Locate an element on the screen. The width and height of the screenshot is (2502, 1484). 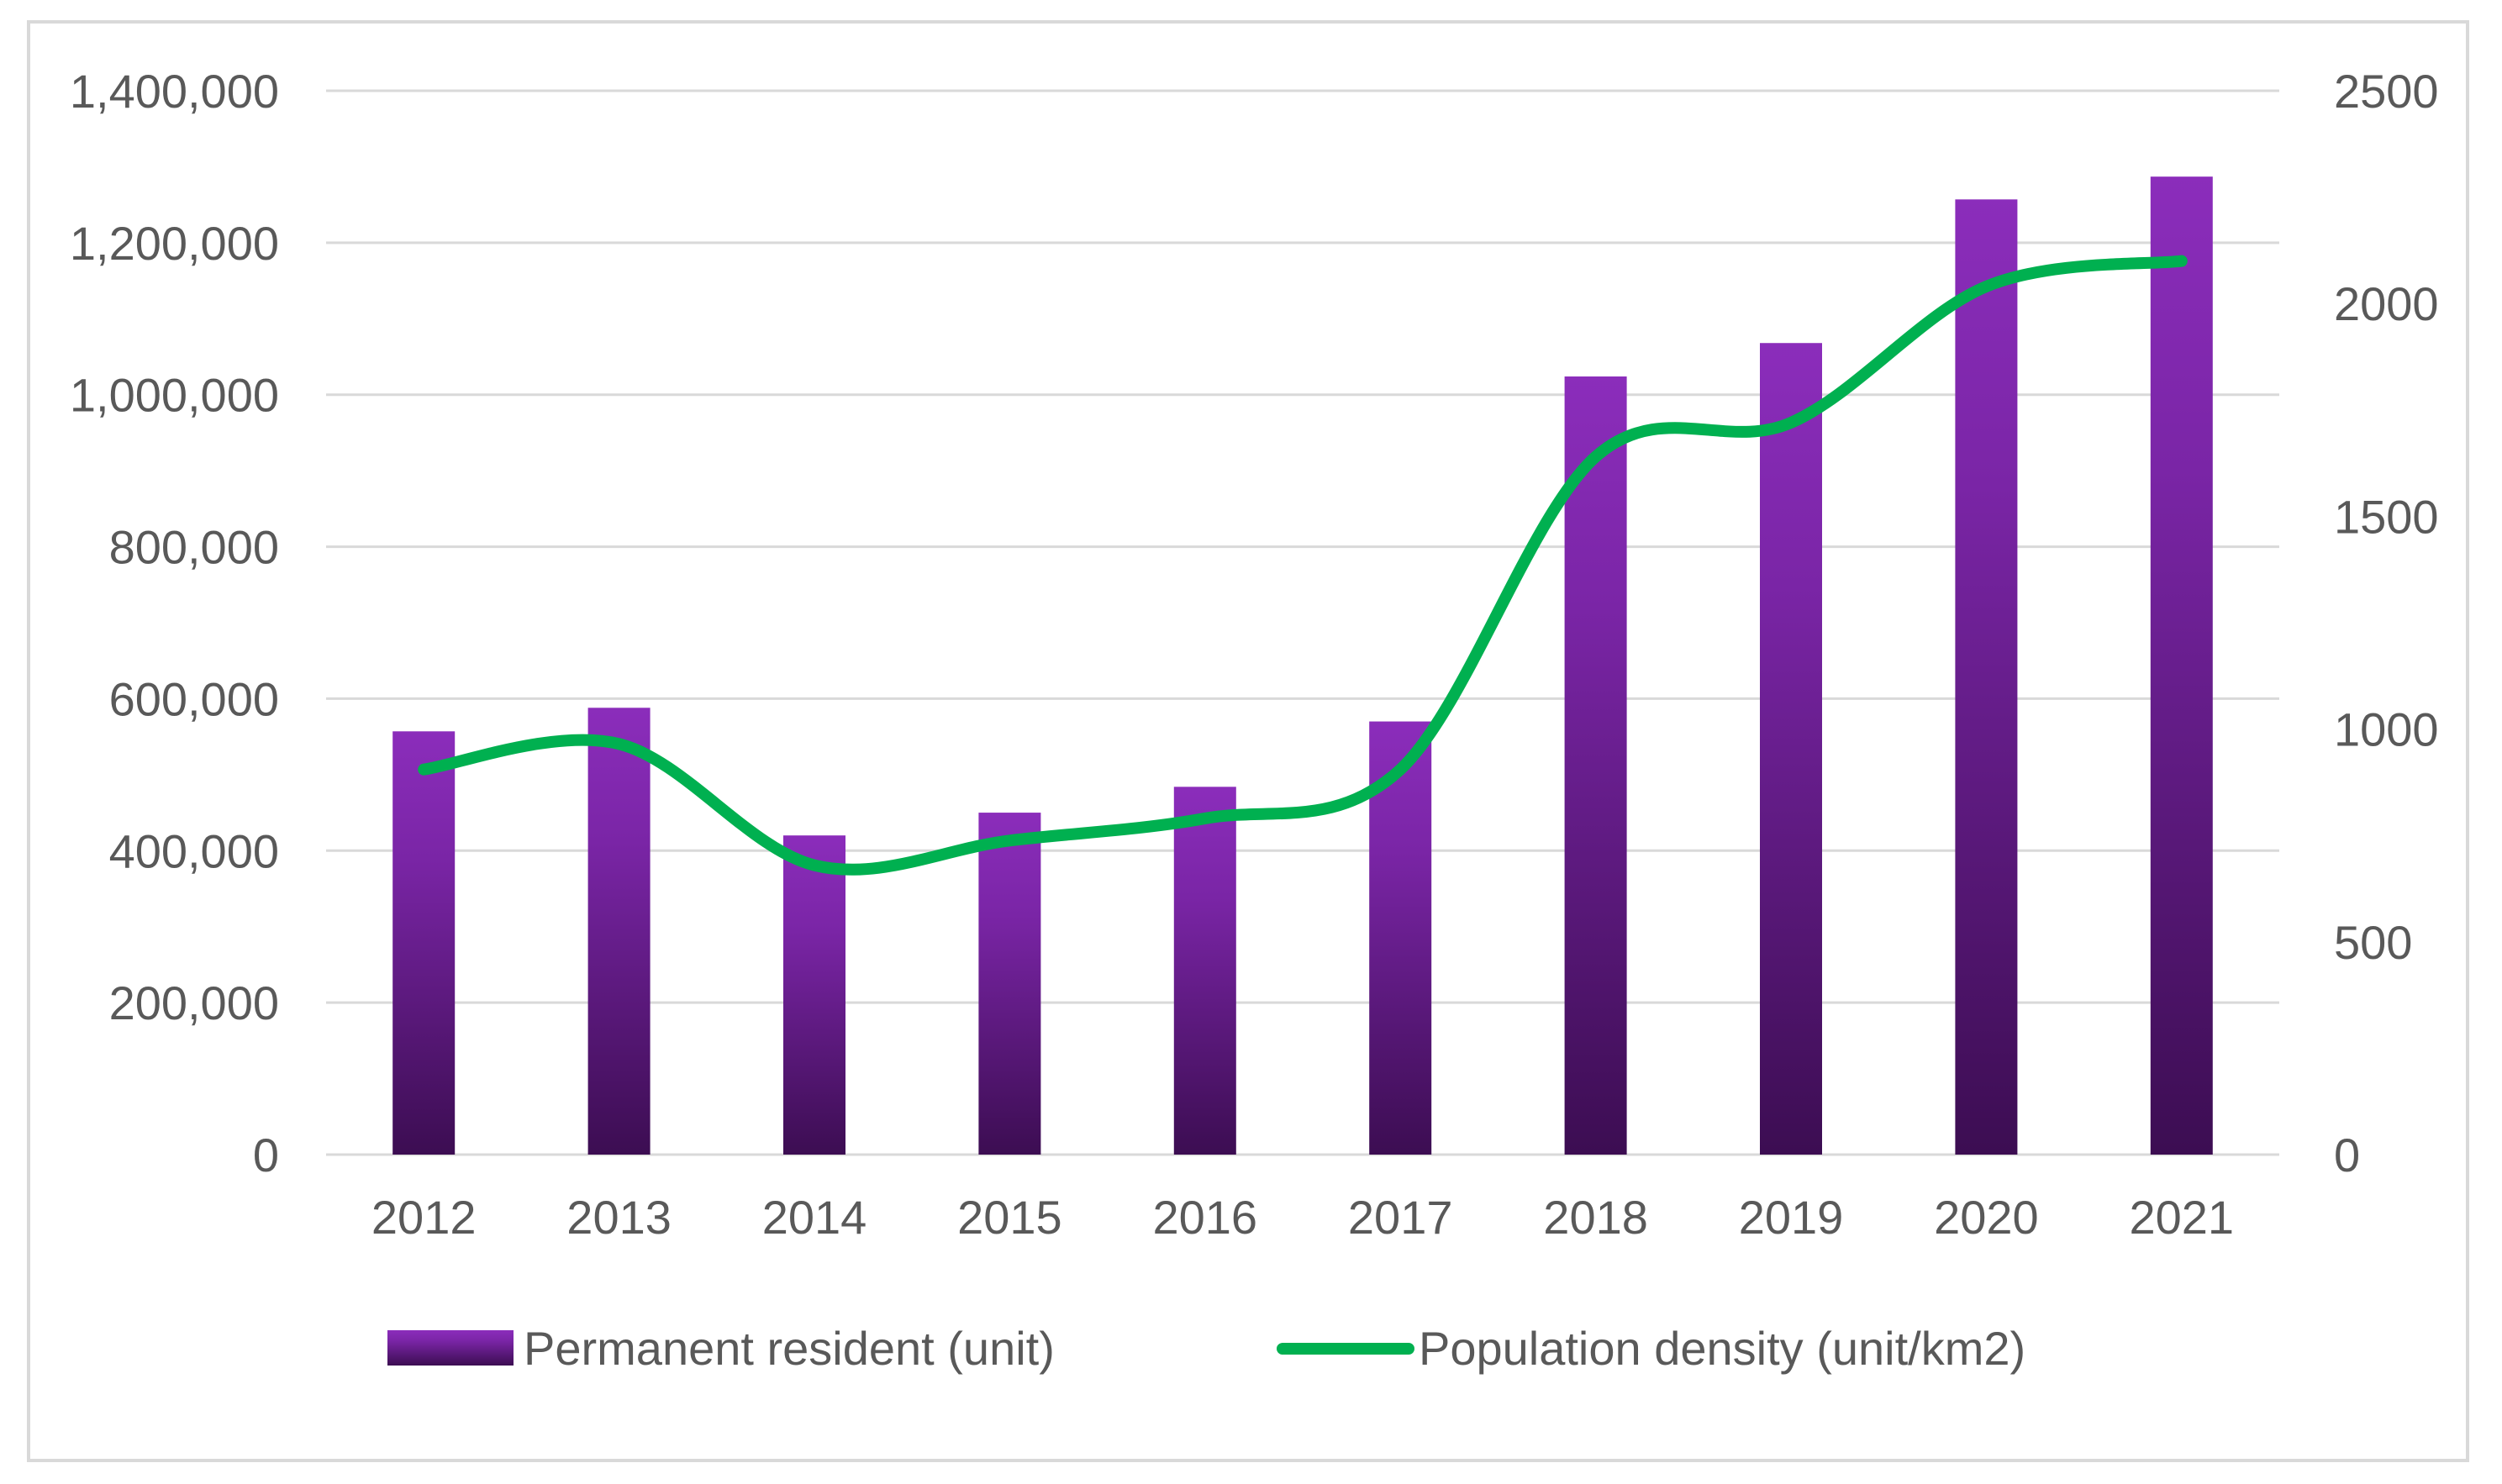
x-tick-label: 2015 is located at coordinates (1010, 1218).